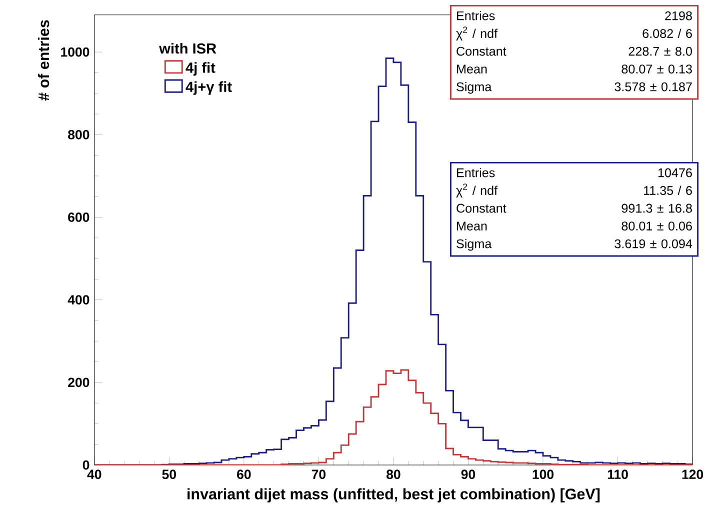 The image size is (708, 521). I want to click on annotation: 80.01 ± 0.06, so click(657, 226).